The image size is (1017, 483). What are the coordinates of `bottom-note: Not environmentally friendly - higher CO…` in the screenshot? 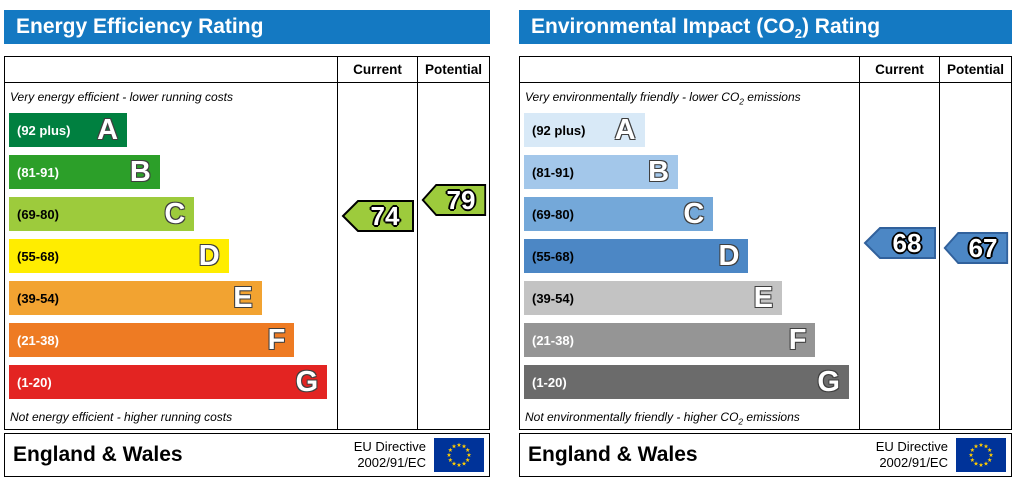 It's located at (662, 418).